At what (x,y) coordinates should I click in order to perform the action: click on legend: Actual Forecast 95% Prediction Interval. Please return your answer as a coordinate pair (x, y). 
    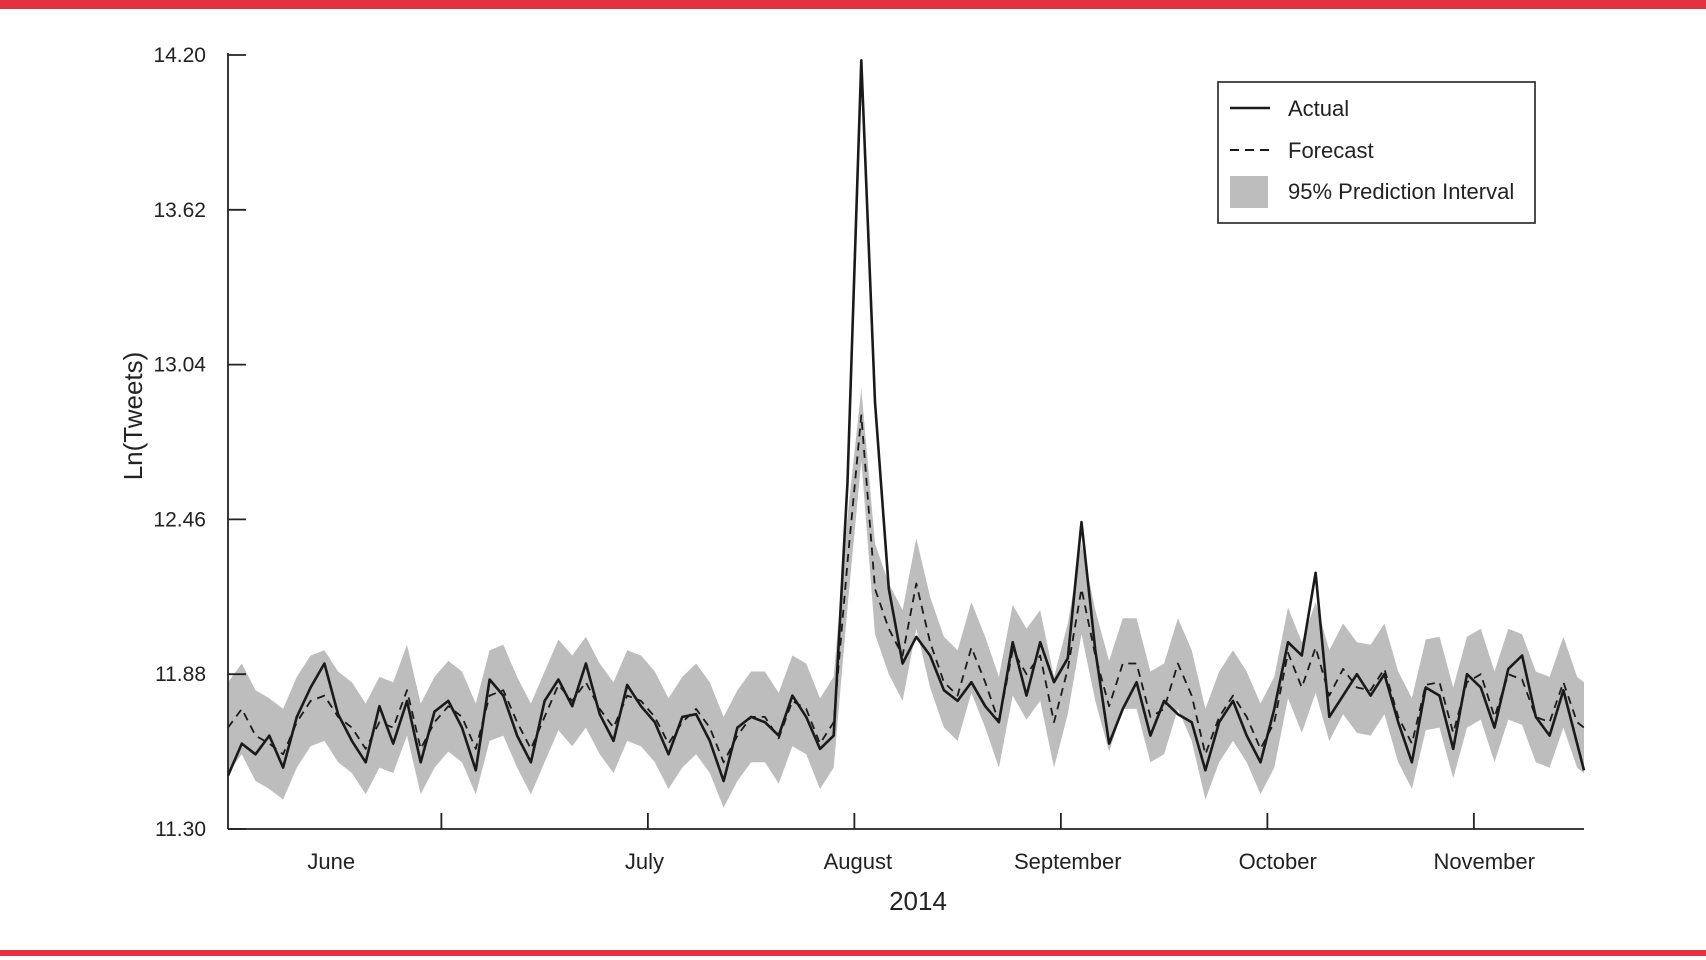
    Looking at the image, I should click on (1376, 152).